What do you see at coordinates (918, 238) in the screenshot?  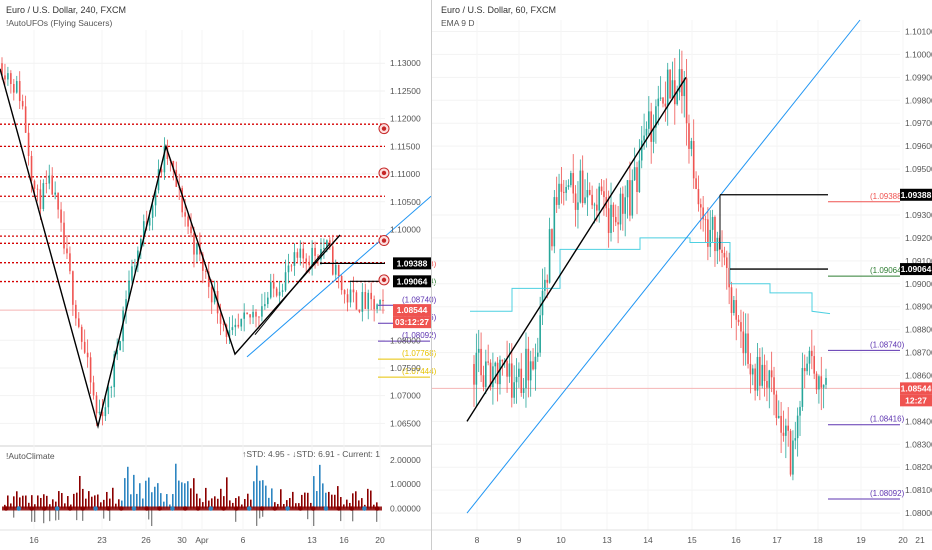 I see `price-tick-label: 1.09200` at bounding box center [918, 238].